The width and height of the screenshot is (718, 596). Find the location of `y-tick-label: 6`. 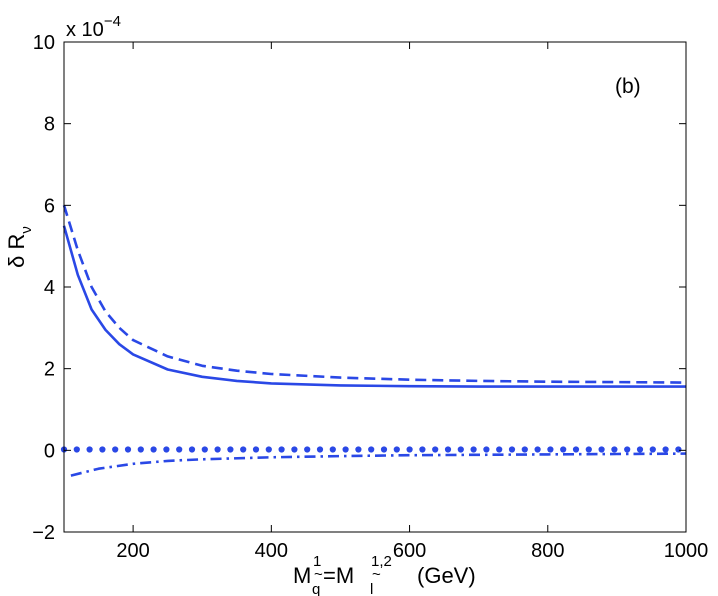

y-tick-label: 6 is located at coordinates (49, 206).